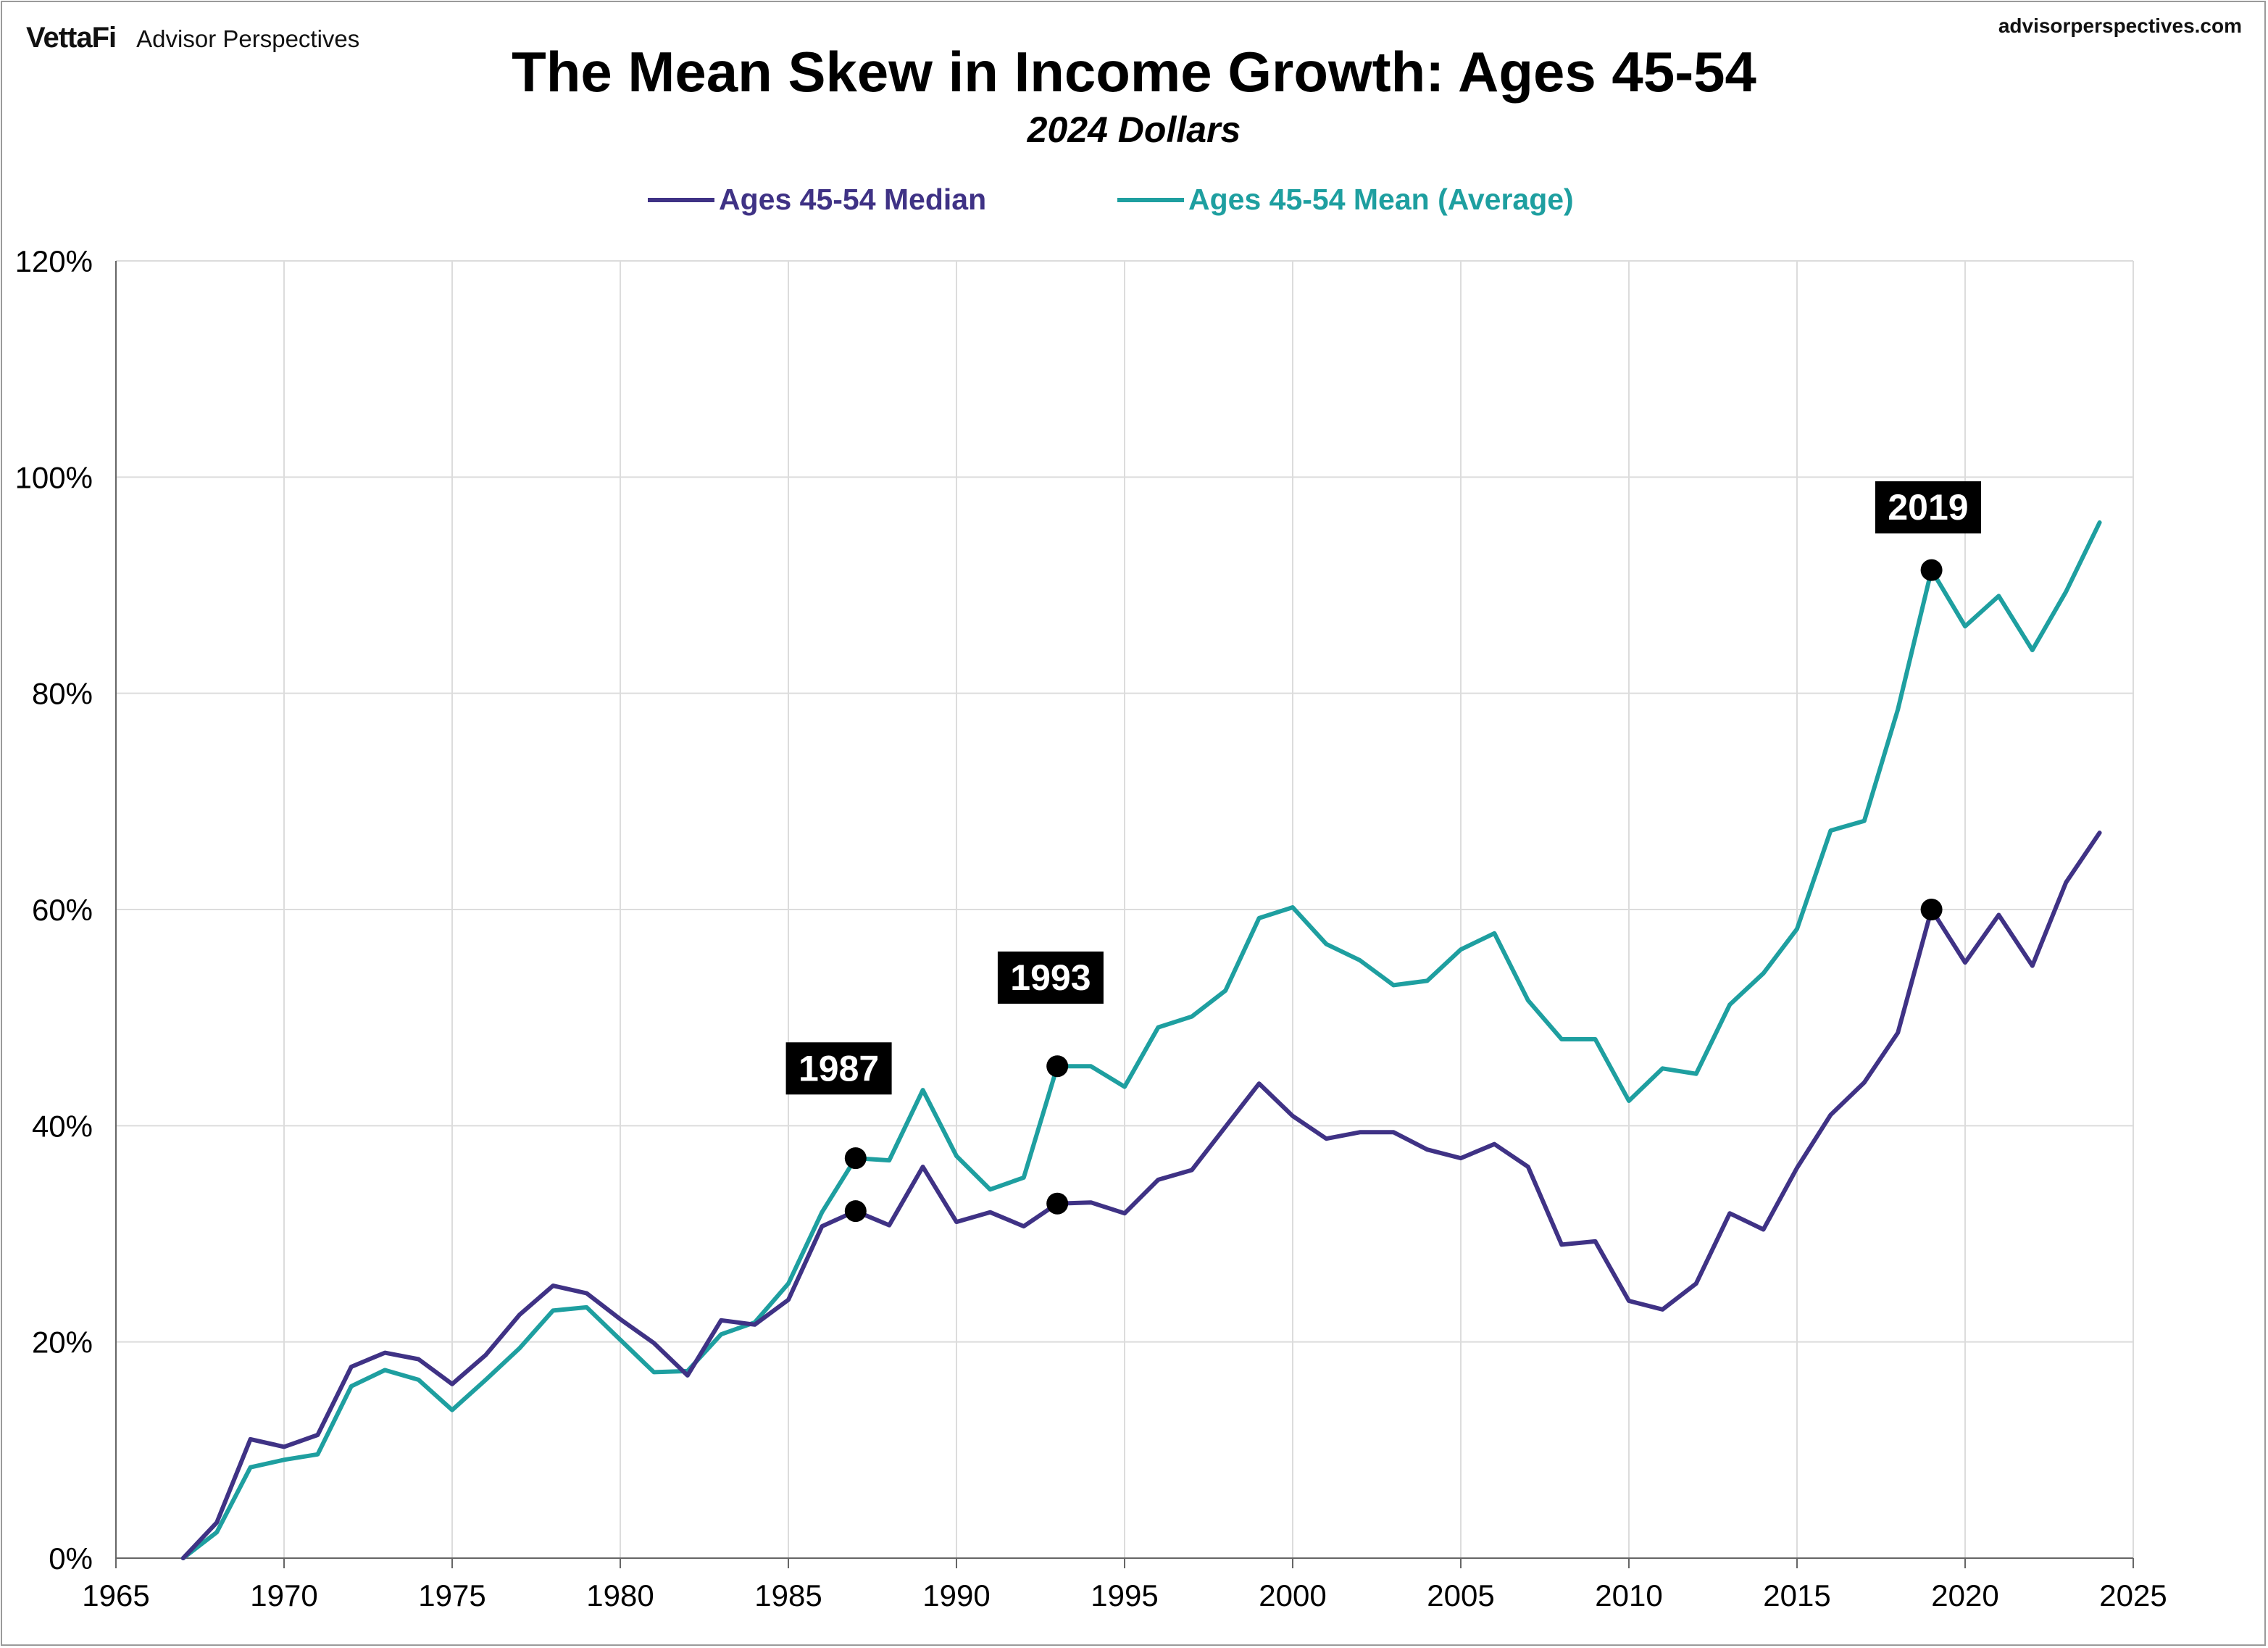  Describe the element at coordinates (620, 1595) in the screenshot. I see `x-tick-label: 1980` at that location.